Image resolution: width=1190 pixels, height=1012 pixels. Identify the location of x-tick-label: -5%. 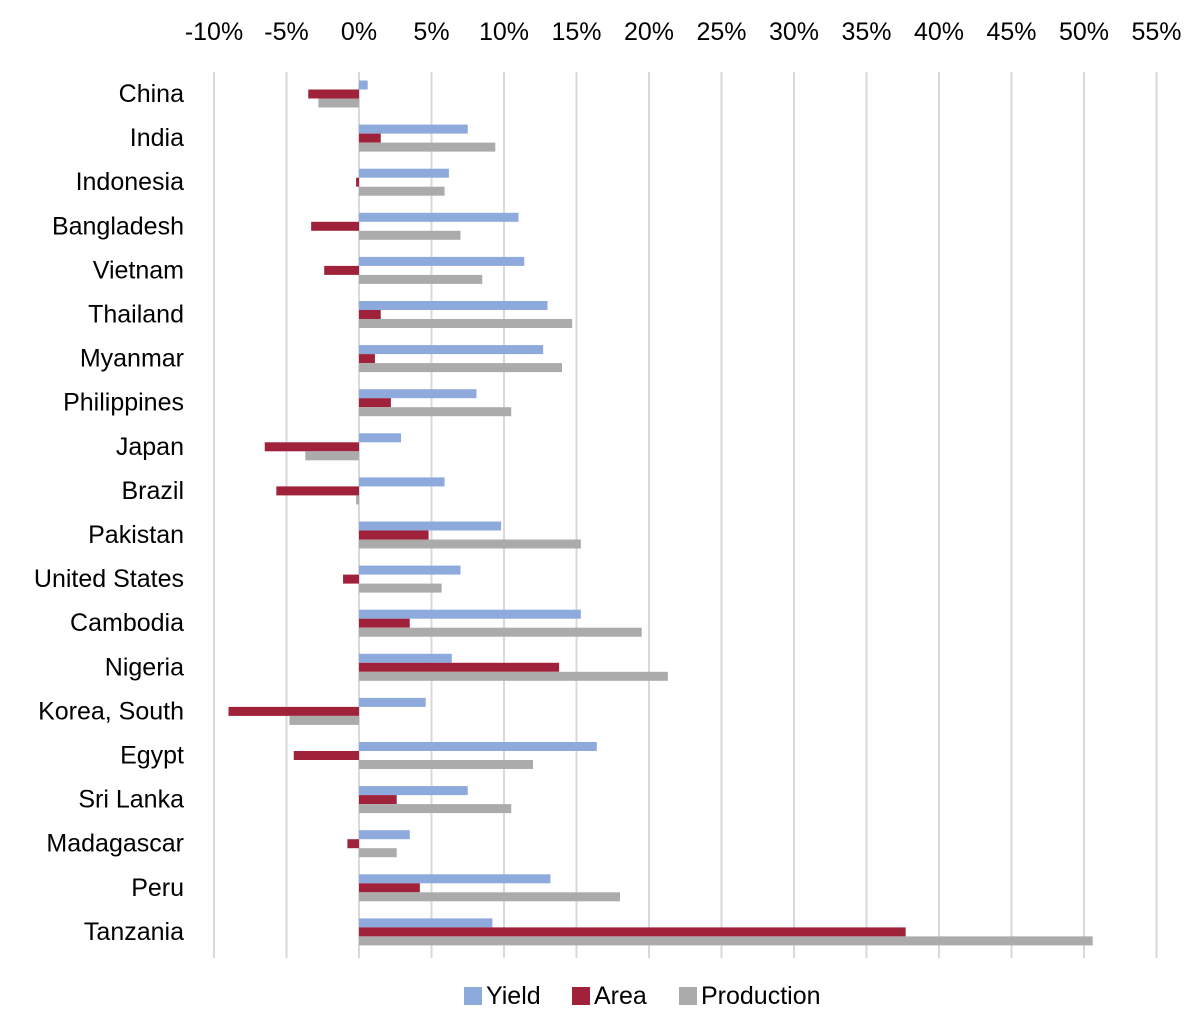
(286, 32).